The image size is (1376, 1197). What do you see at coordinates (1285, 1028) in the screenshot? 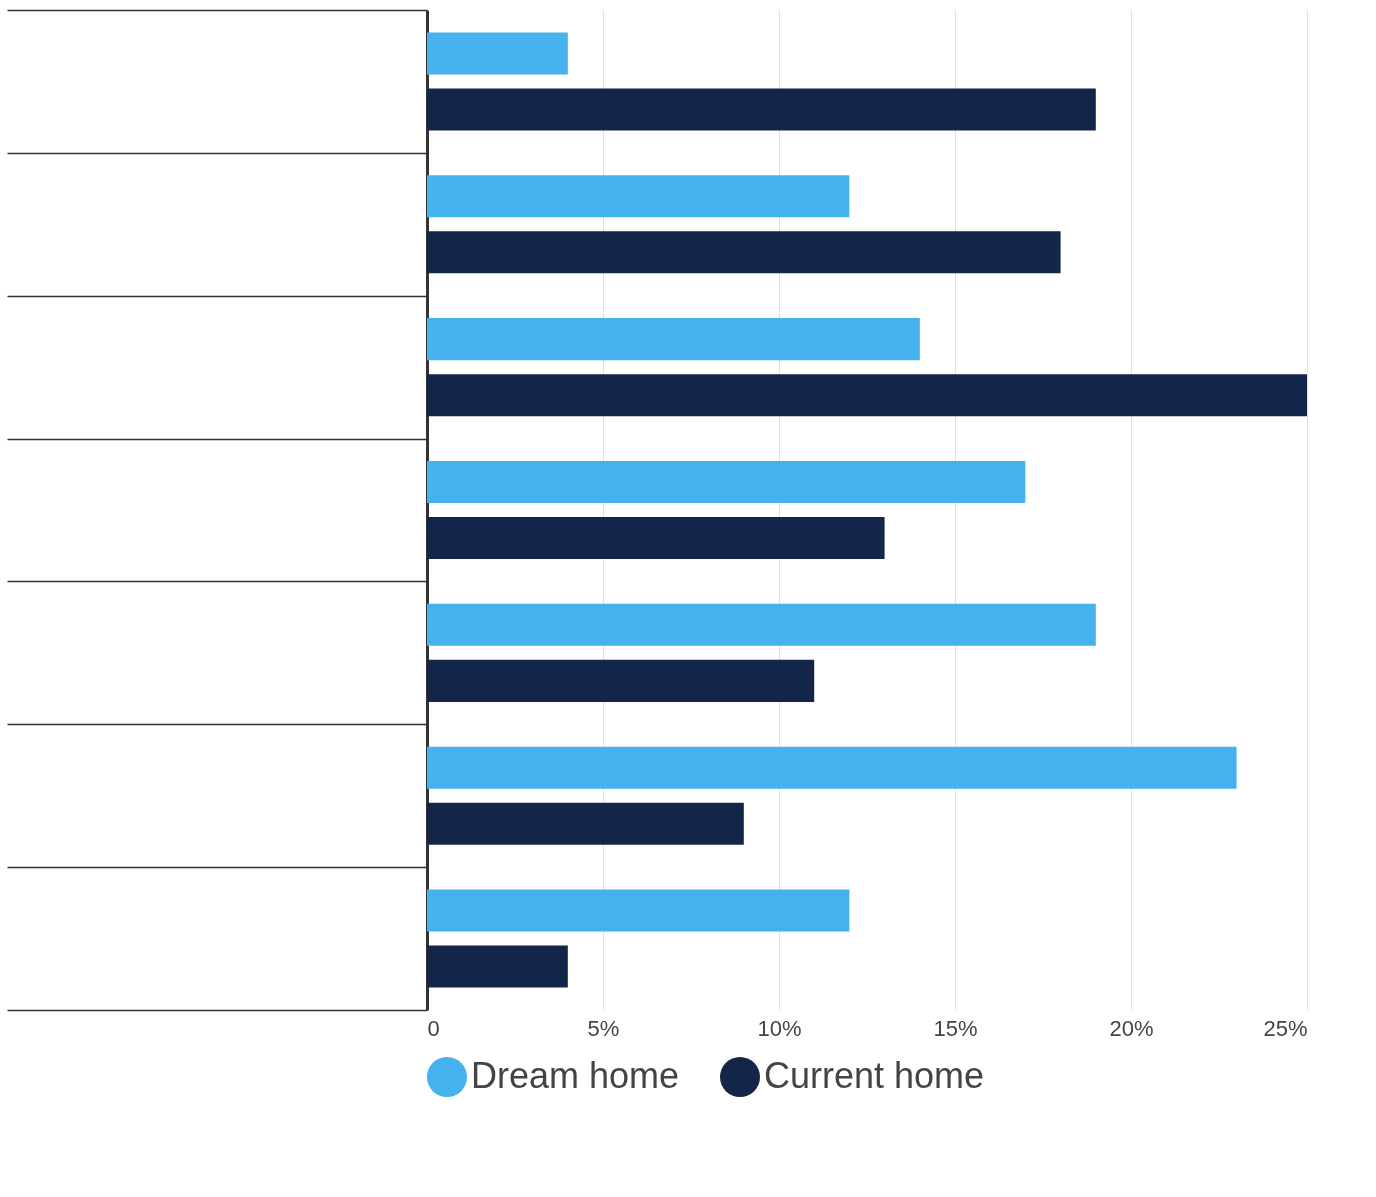
I see `x-tick-label: 25%` at bounding box center [1285, 1028].